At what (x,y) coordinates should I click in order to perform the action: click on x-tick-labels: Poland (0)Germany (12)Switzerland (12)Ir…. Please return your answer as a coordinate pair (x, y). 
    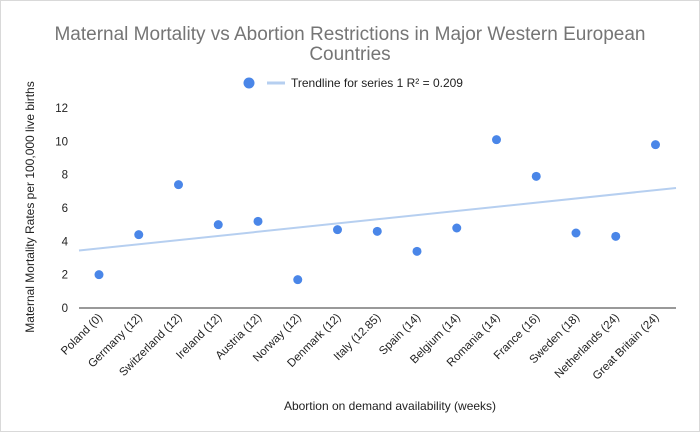
    Looking at the image, I should click on (360, 347).